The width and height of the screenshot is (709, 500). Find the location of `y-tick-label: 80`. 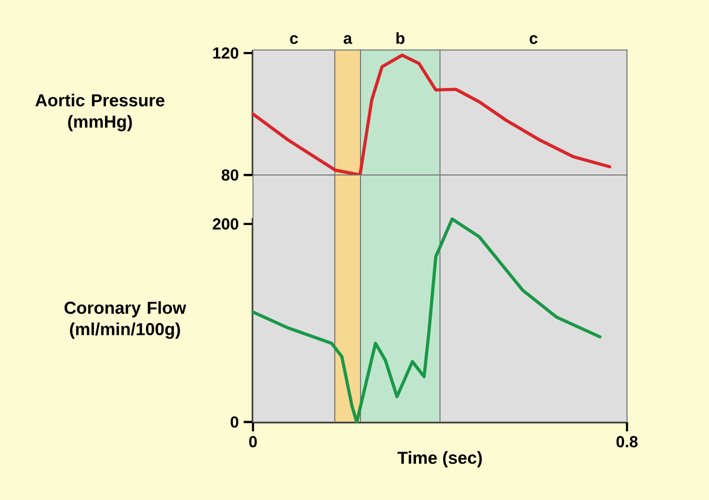

y-tick-label: 80 is located at coordinates (230, 175).